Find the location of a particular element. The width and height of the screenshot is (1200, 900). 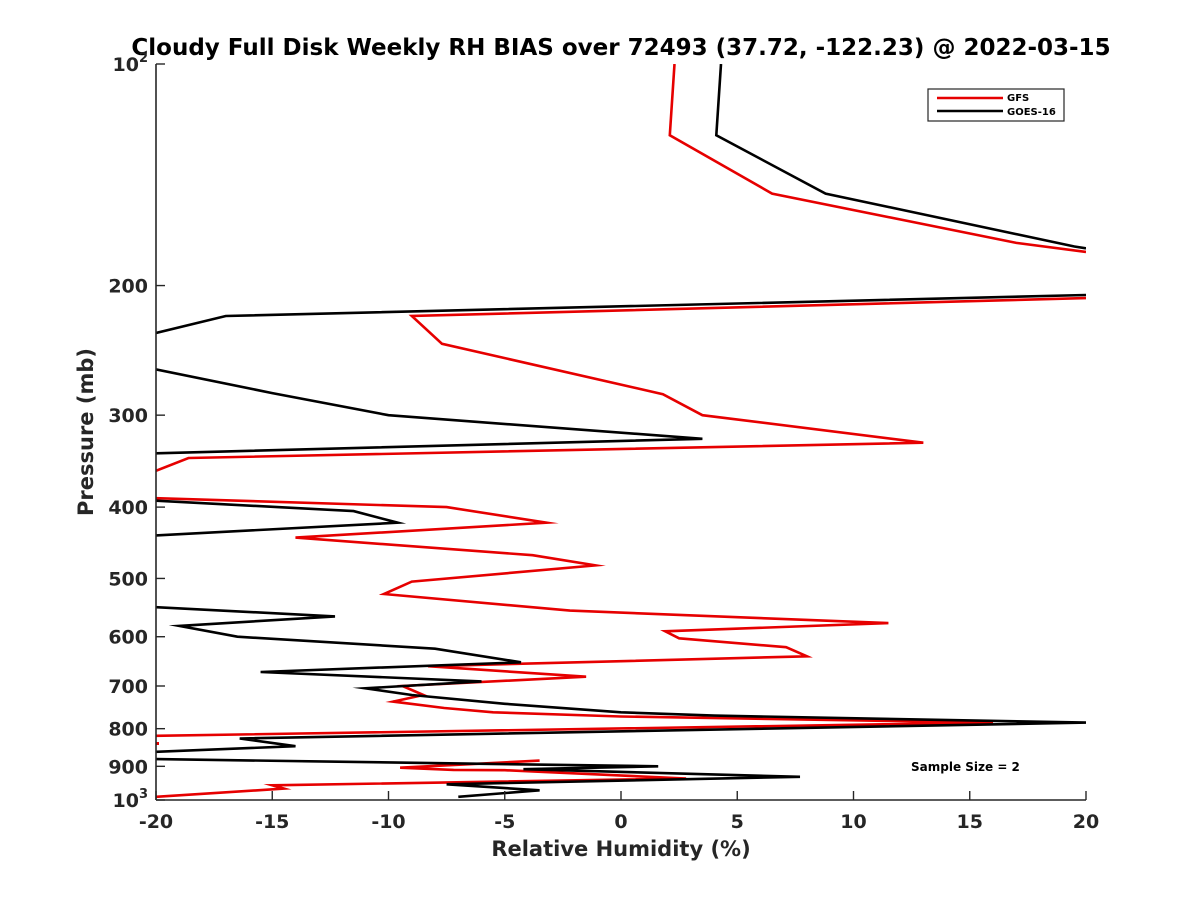

legend-label-goes16: GOES-16 is located at coordinates (1031, 112).